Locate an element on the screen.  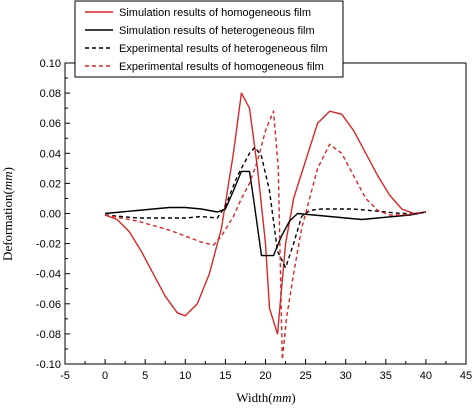
x-tick-label: 10 is located at coordinates (185, 376).